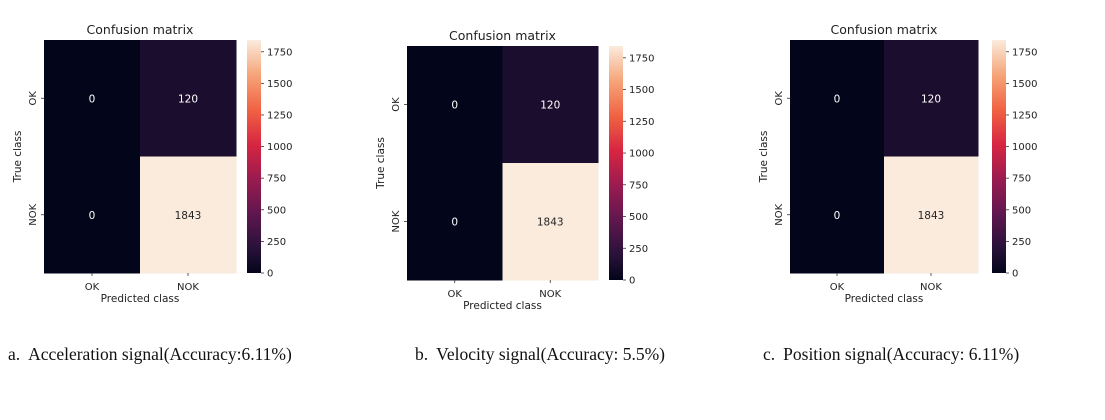 This screenshot has width=1105, height=420. Describe the element at coordinates (14, 354) in the screenshot. I see `caption-a-label: a.` at that location.